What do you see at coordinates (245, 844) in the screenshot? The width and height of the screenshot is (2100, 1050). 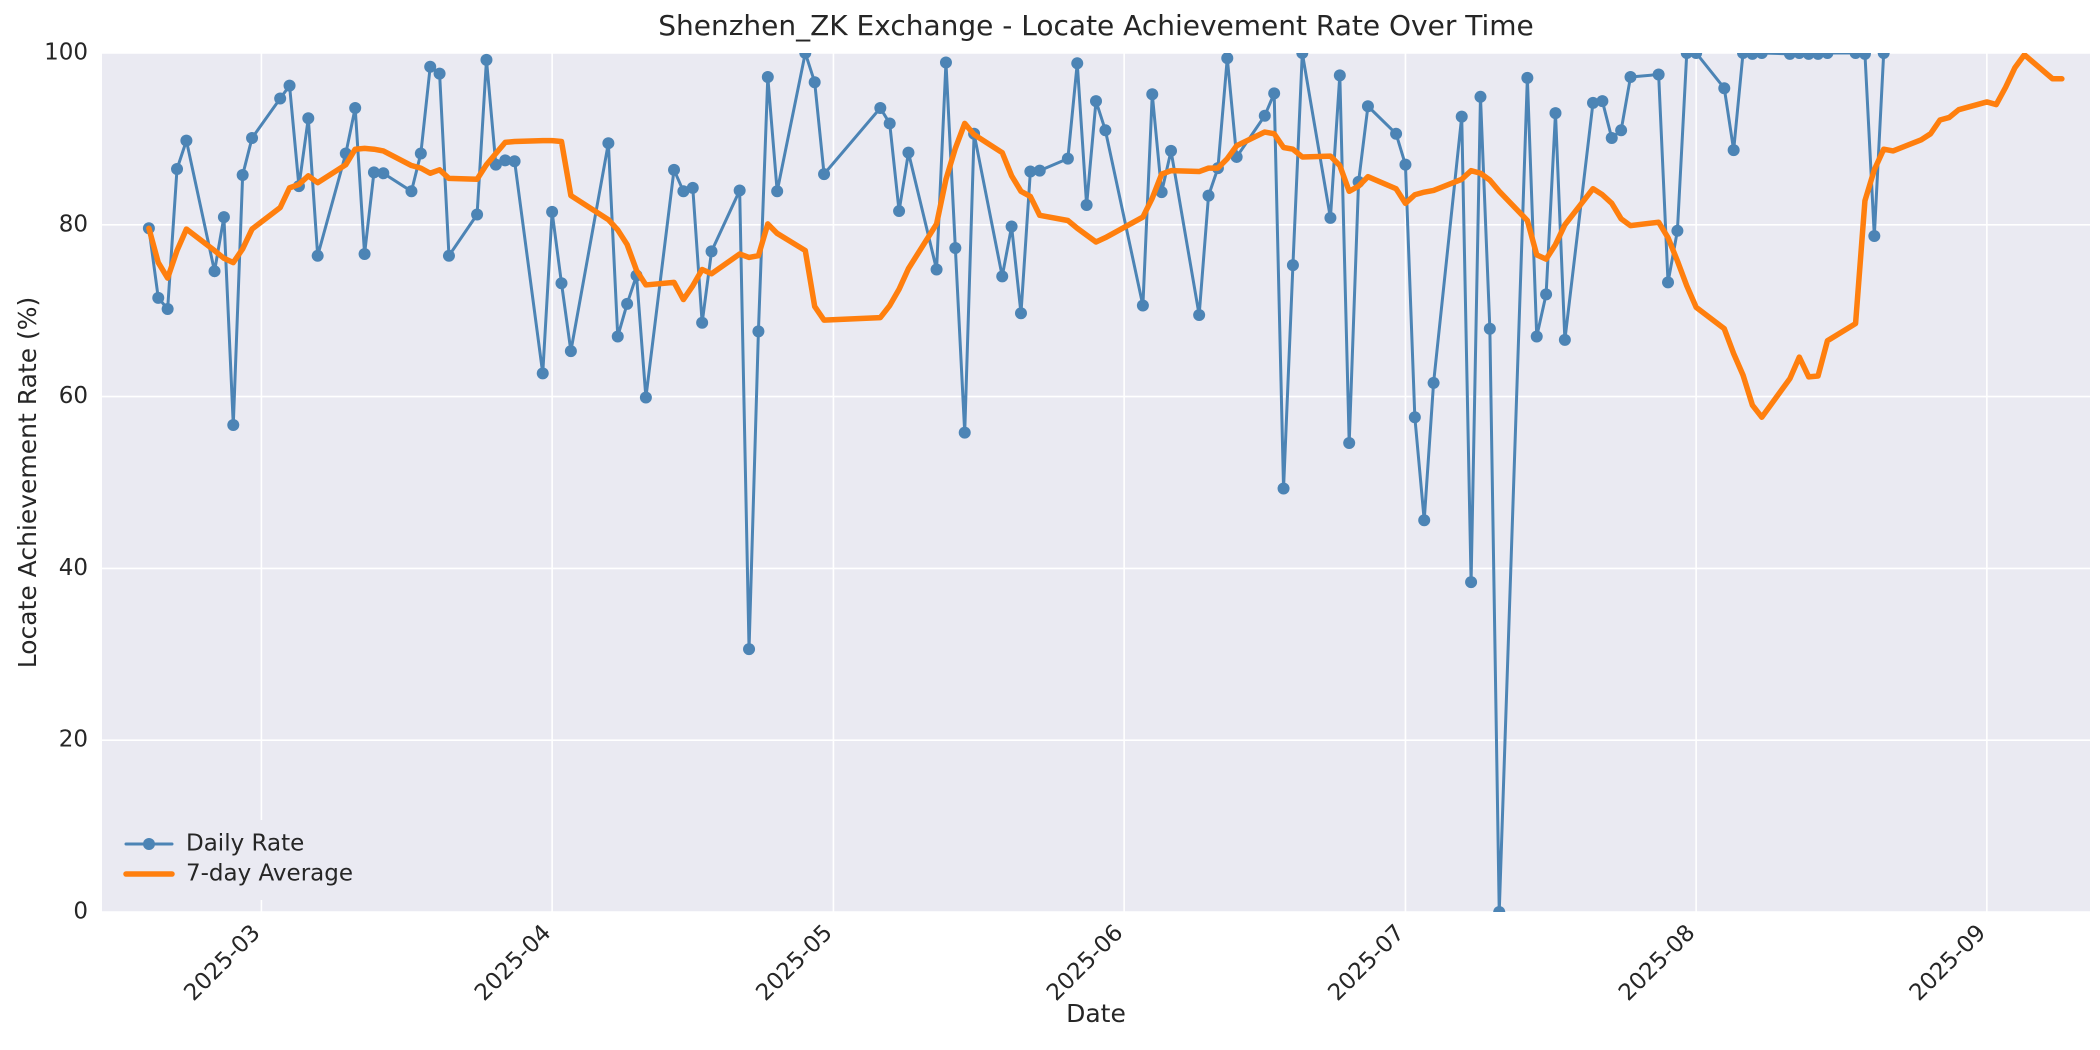 I see `legend-label: Daily Rate` at bounding box center [245, 844].